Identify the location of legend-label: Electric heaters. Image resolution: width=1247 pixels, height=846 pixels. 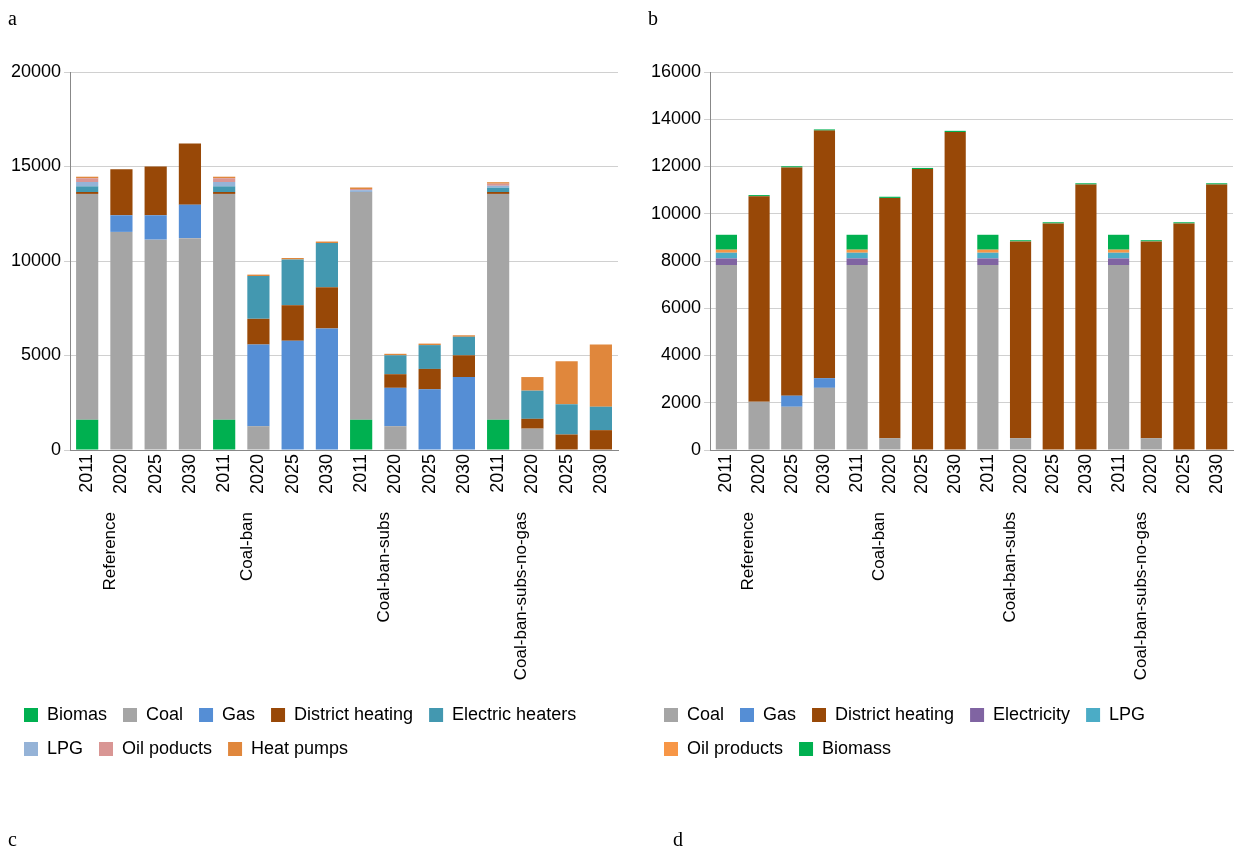
(514, 713).